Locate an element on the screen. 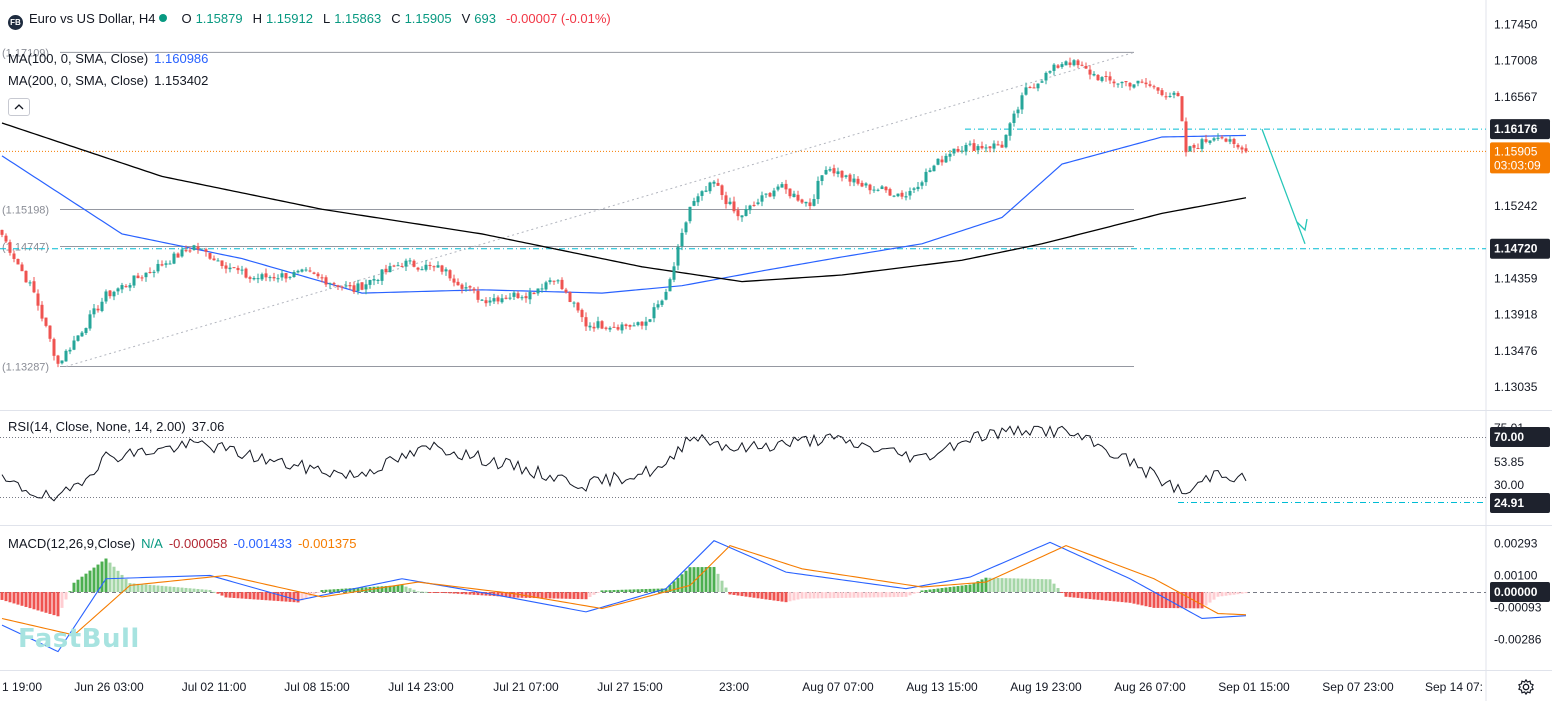 This screenshot has height=701, width=1552. rsi-upper-label: 70.00 is located at coordinates (1509, 437).